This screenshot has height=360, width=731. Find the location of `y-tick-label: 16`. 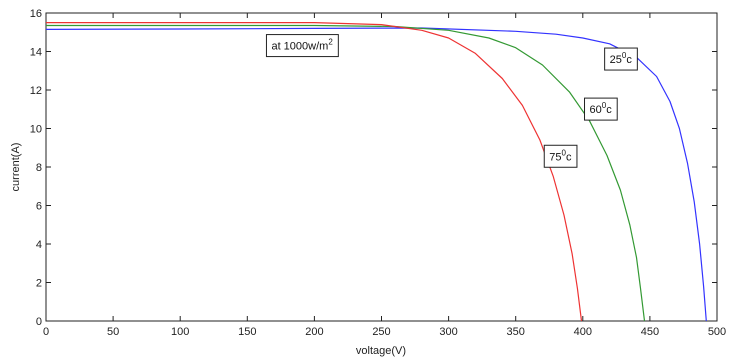

y-tick-label: 16 is located at coordinates (36, 14).